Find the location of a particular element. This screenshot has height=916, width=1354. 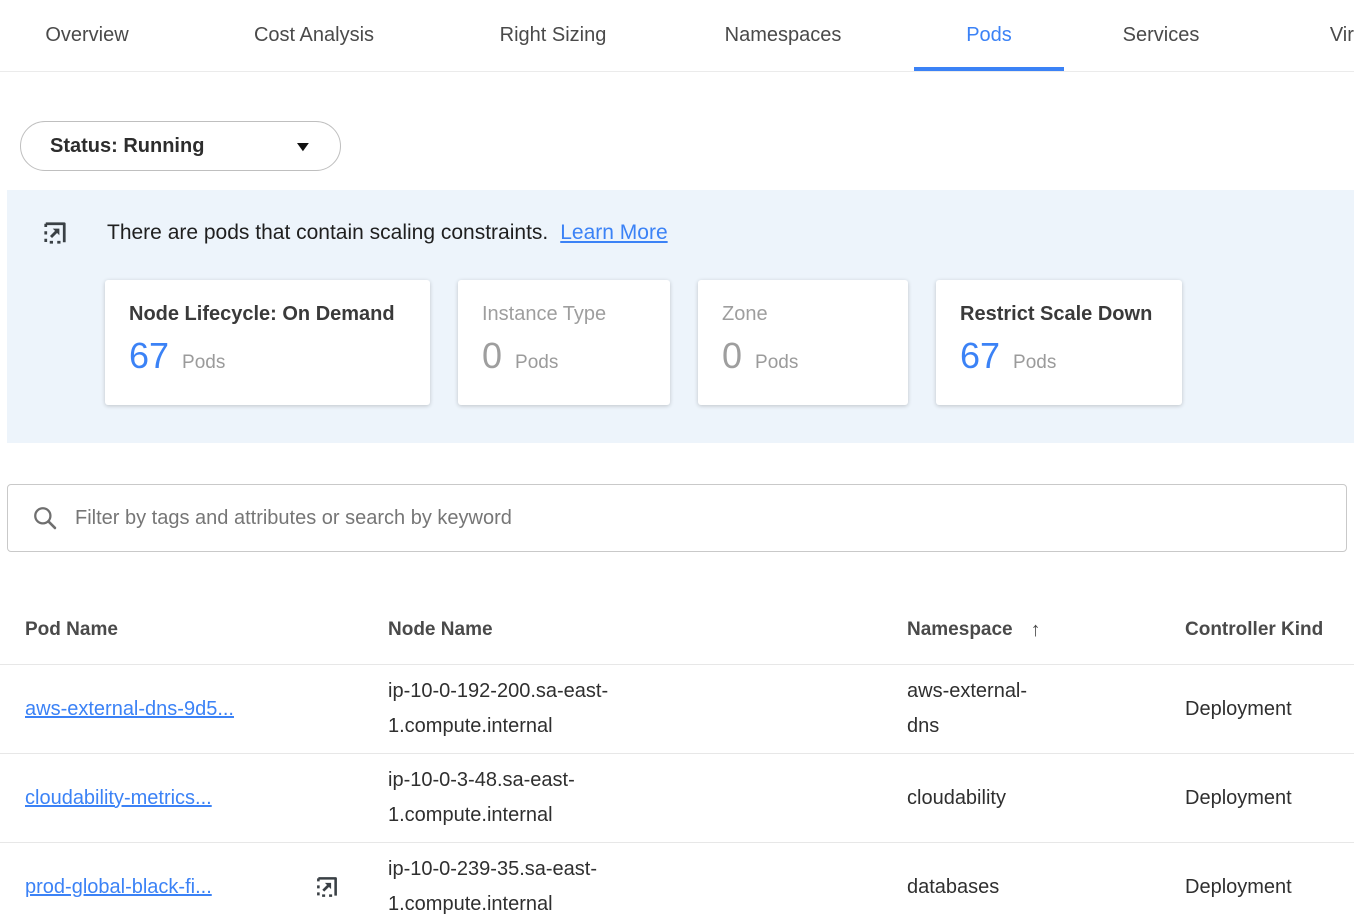

card-instance-type: Instance Type 0 Pods is located at coordinates (564, 342).